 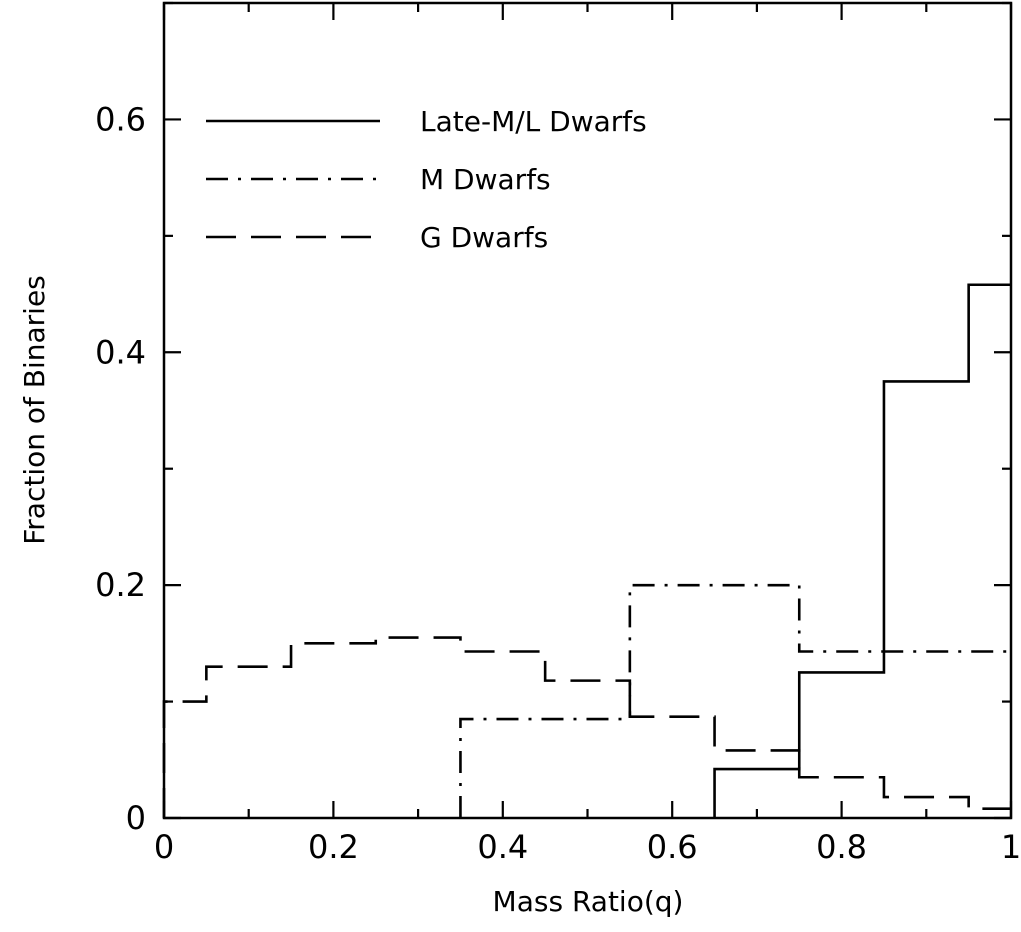 What do you see at coordinates (333, 847) in the screenshot?
I see `x-tick-label: 0.2` at bounding box center [333, 847].